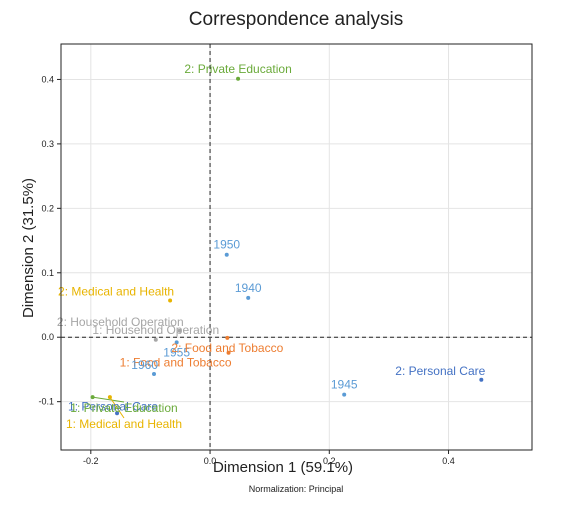  I want to click on point-label-0: 2: Private Education, so click(237, 69).